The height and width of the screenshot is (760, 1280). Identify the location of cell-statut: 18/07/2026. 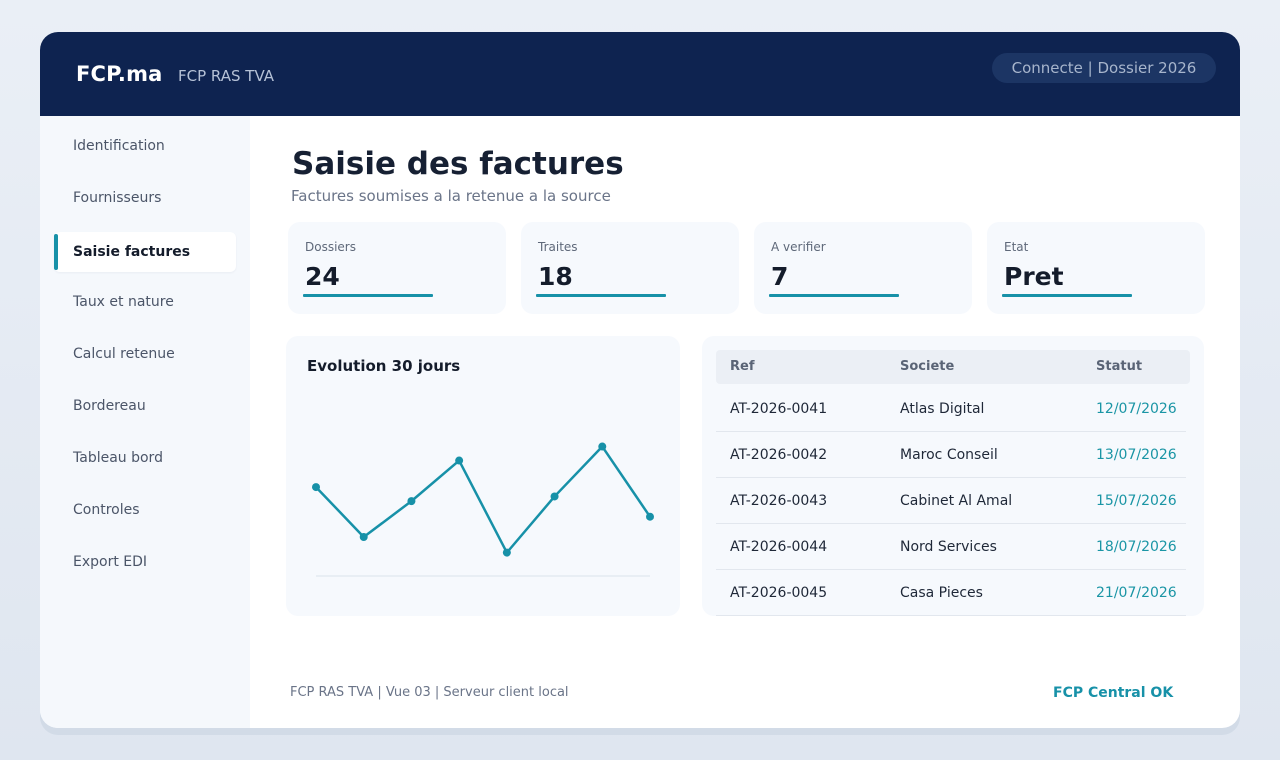
(1136, 547).